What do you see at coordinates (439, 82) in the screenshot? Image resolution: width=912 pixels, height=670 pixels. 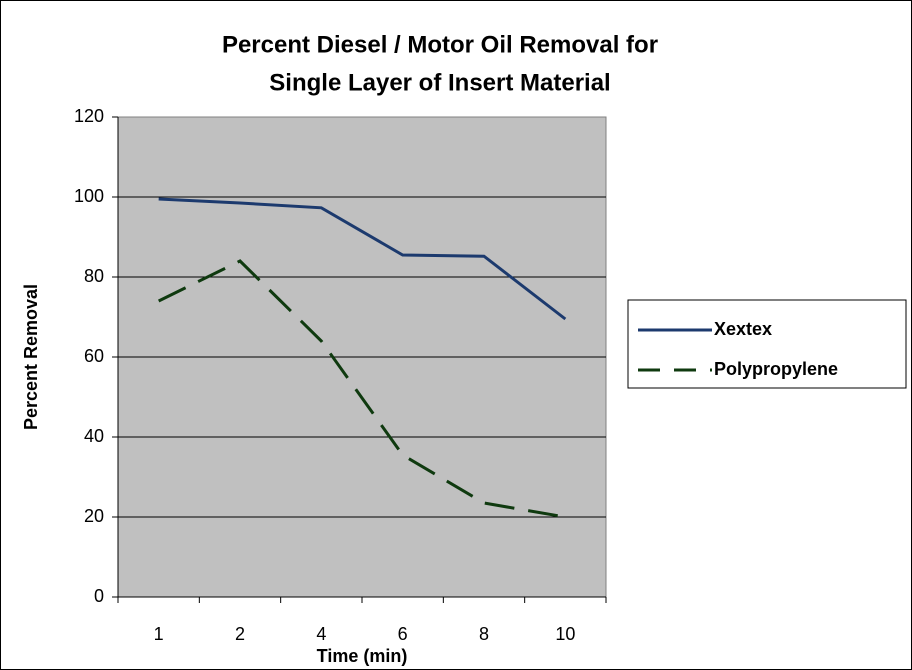 I see `chart-title: Single Layer of Insert Material` at bounding box center [439, 82].